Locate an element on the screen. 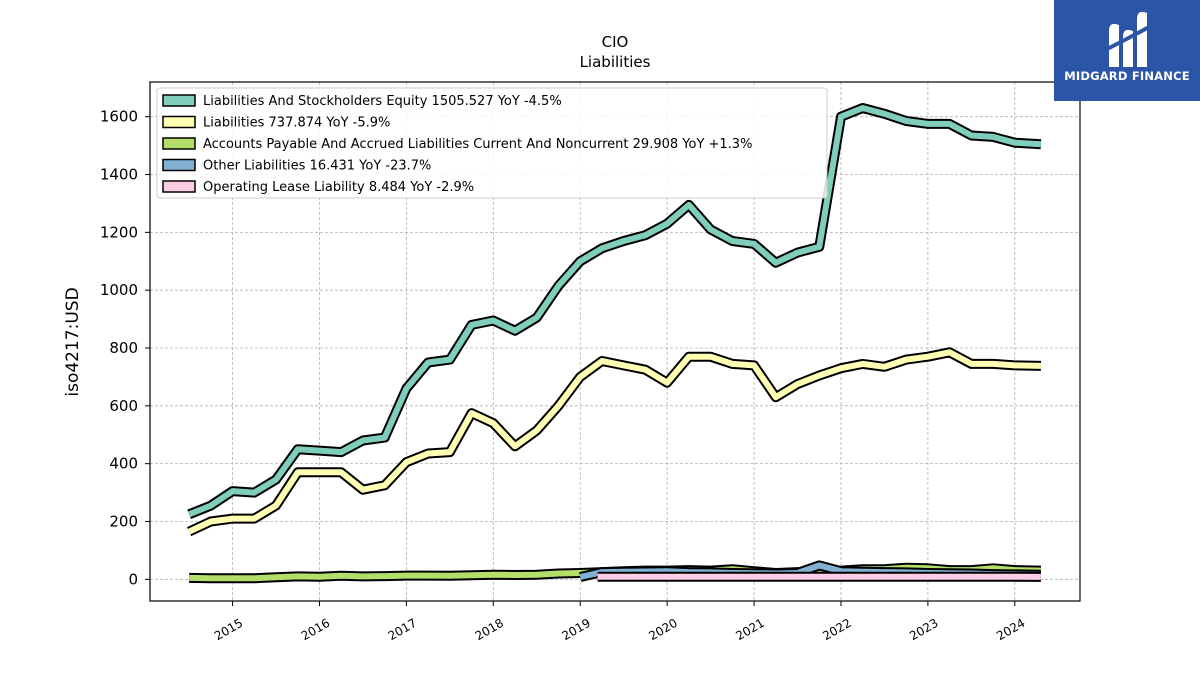 The height and width of the screenshot is (675, 1200). chart-subtitle: Liabilities is located at coordinates (615, 62).